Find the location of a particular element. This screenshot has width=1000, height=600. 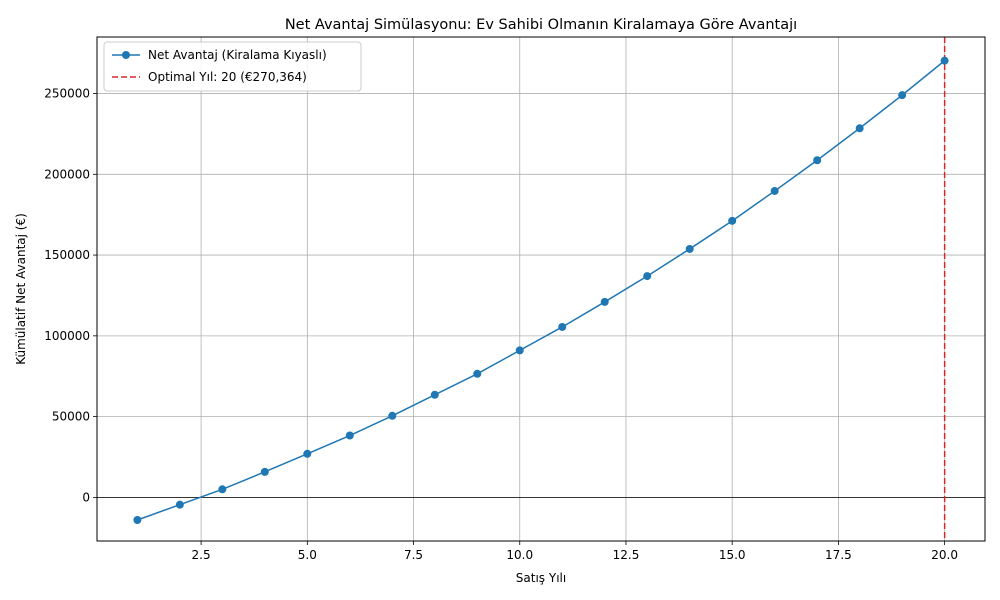

y-tick-label: 250000 is located at coordinates (67, 94).